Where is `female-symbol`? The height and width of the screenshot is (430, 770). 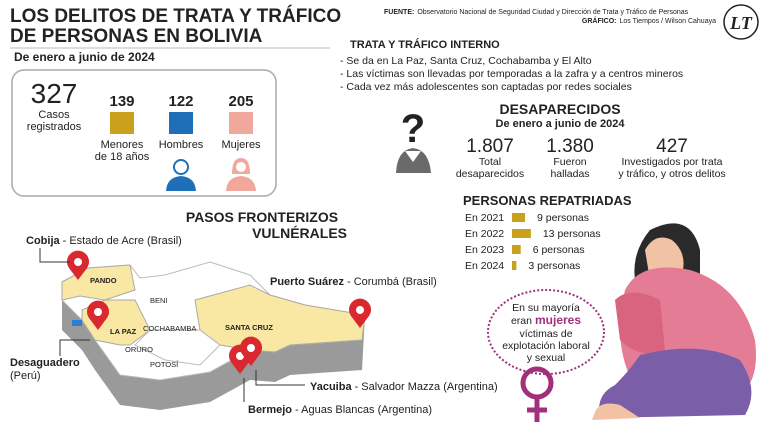
female-symbol is located at coordinates (537, 394).